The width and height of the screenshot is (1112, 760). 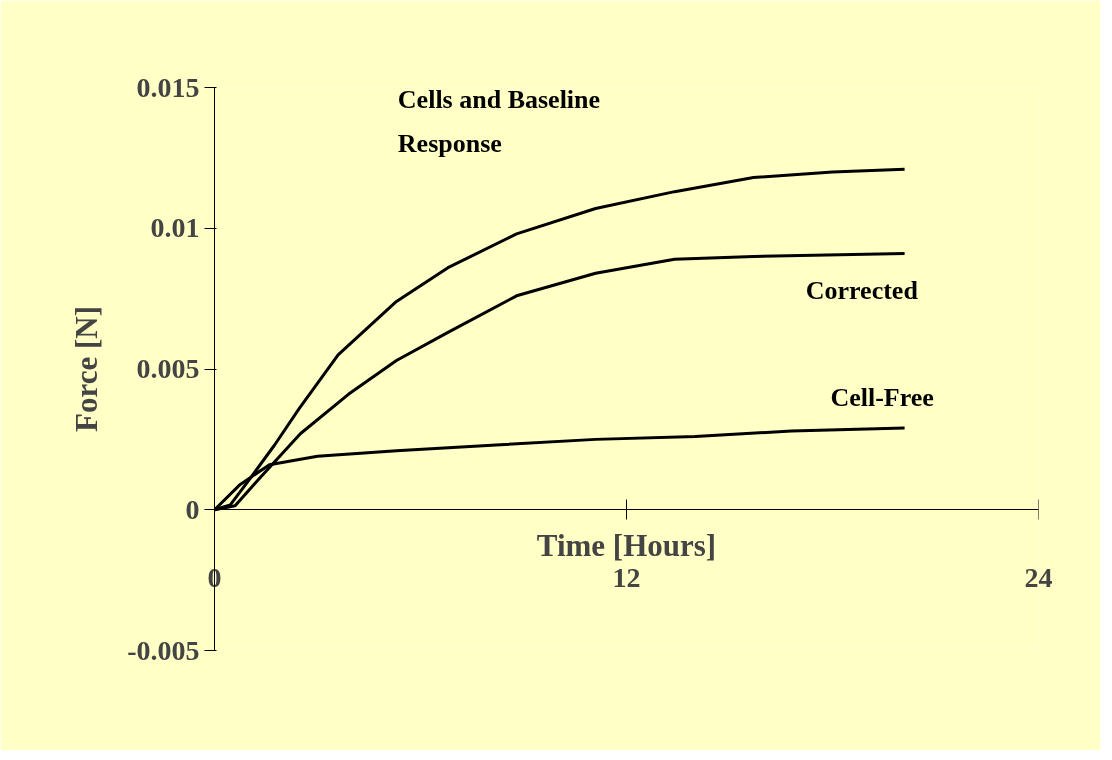 I want to click on y-axis-title: Force [N], so click(x=87, y=369).